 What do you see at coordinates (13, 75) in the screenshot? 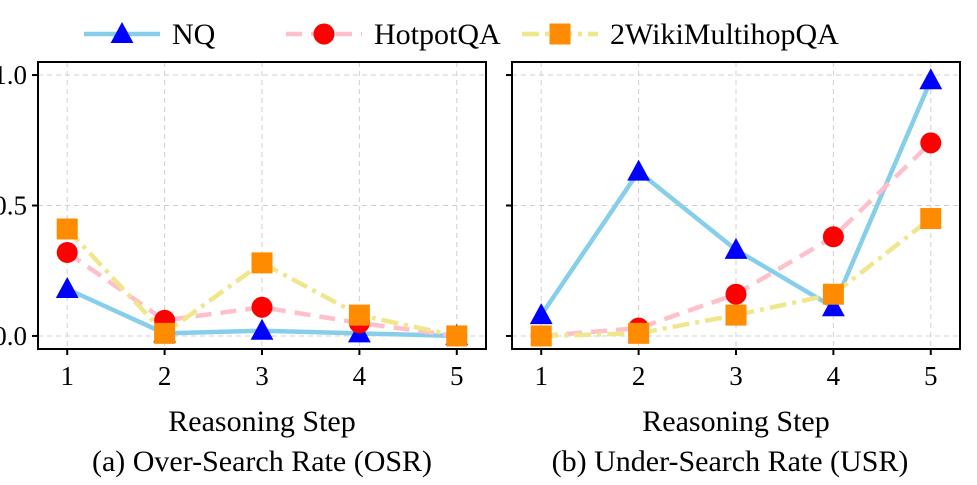
I see `y-tick-label: 1.0` at bounding box center [13, 75].